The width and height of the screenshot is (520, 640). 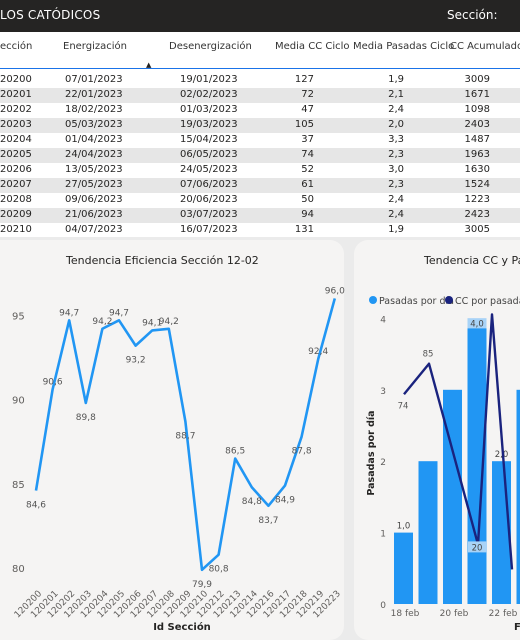 What do you see at coordinates (260, 80) in the screenshot?
I see `table-row: 20200 07/01/2023 19/01/2023 127 1,9 3009` at bounding box center [260, 80].